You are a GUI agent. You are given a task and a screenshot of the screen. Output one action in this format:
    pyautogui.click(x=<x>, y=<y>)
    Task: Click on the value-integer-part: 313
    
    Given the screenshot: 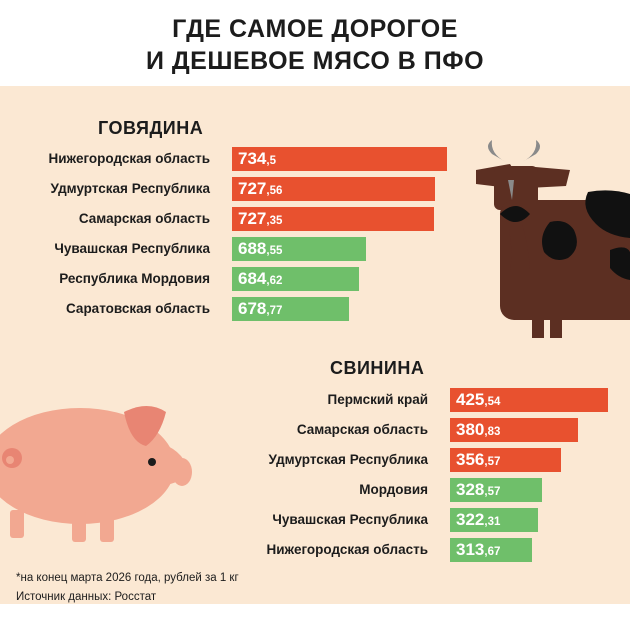 What is the action you would take?
    pyautogui.click(x=470, y=549)
    